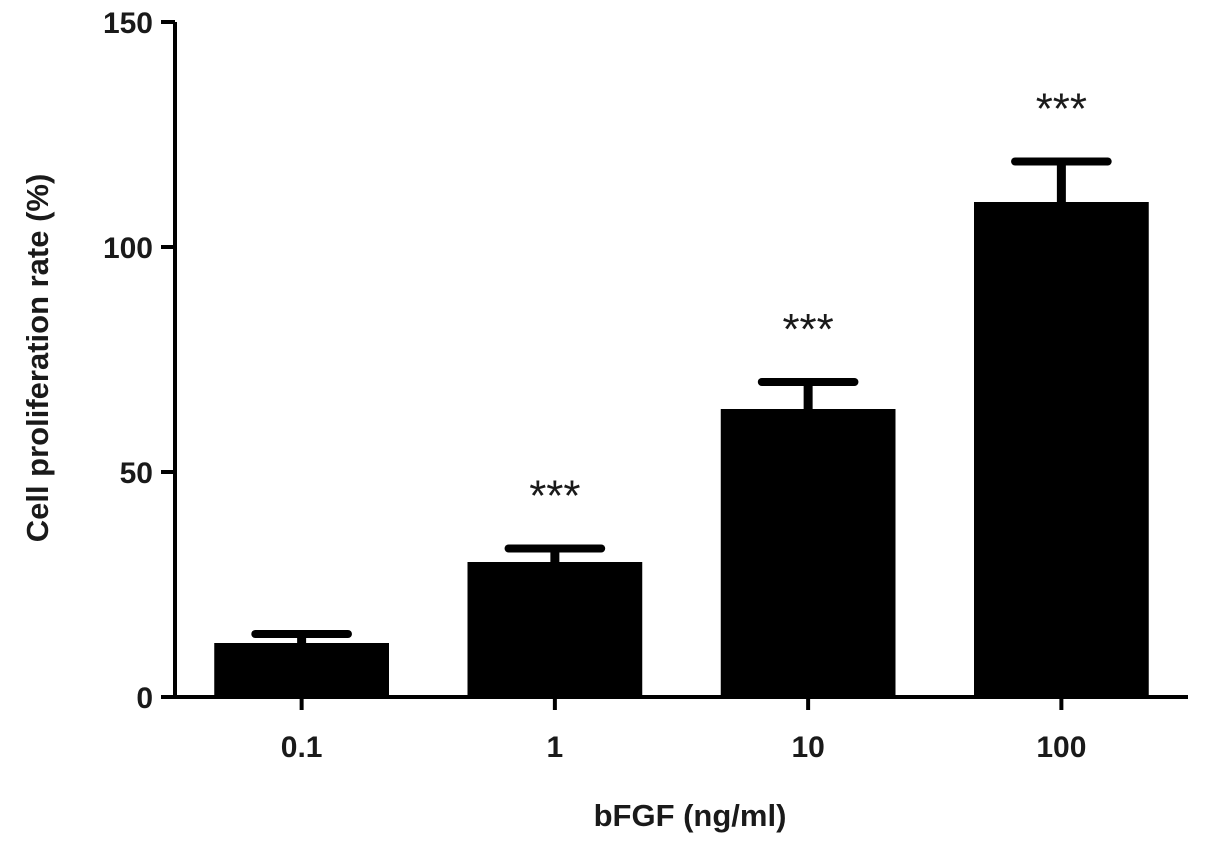  I want to click on y-axis-title: Cell proliferation rate (%), so click(37, 358).